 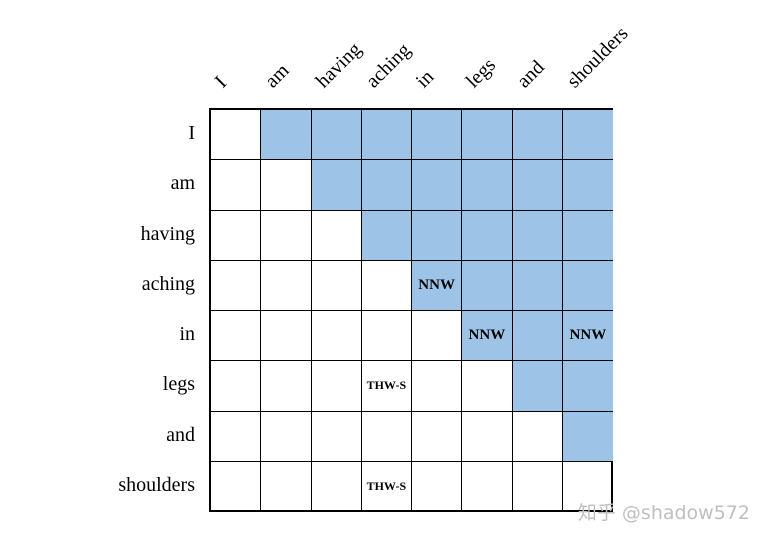 What do you see at coordinates (180, 434) in the screenshot?
I see `row-label: and` at bounding box center [180, 434].